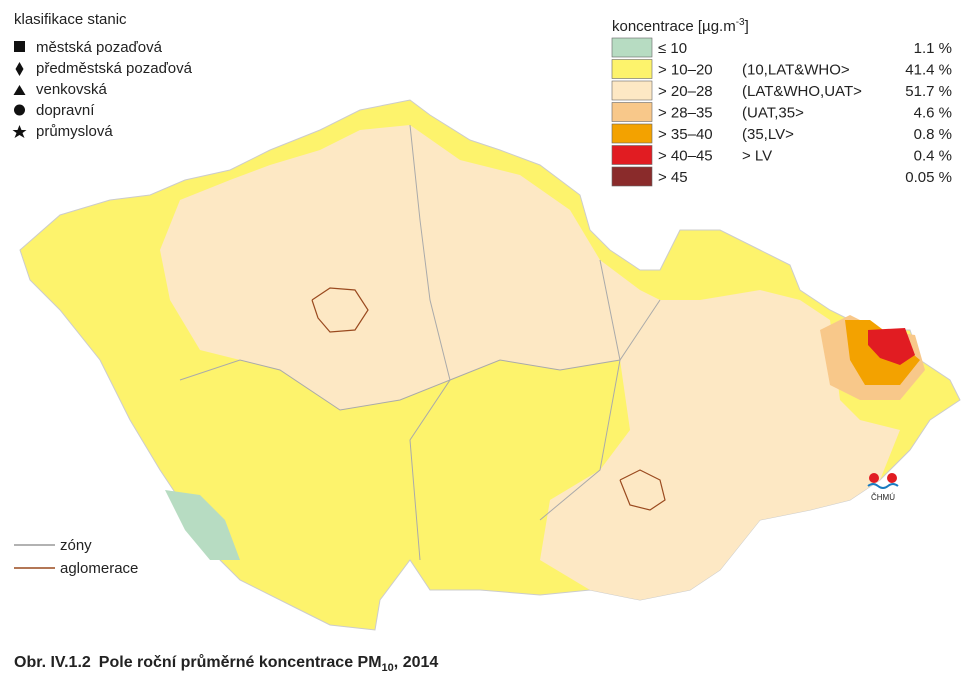  Describe the element at coordinates (240, 662) in the screenshot. I see `caption-title: Pole roční průměrné koncentrace PM` at that location.